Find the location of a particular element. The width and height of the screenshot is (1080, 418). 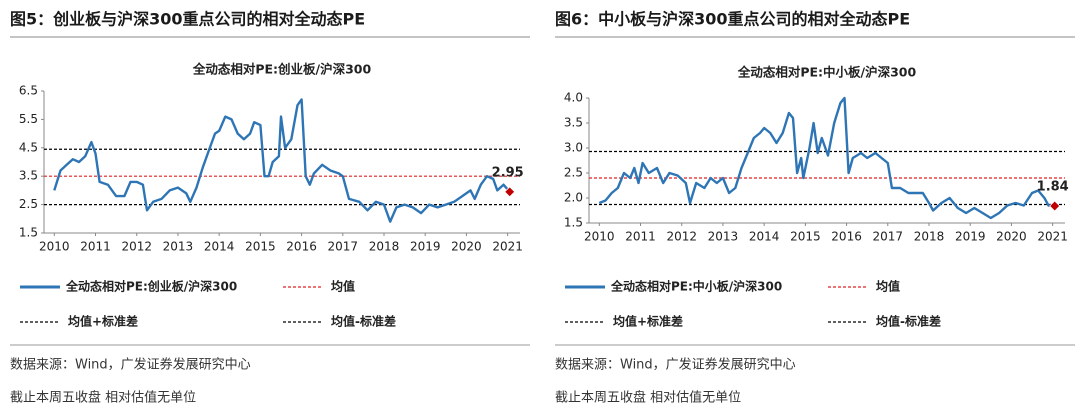

data-label: 2.95 is located at coordinates (508, 172).